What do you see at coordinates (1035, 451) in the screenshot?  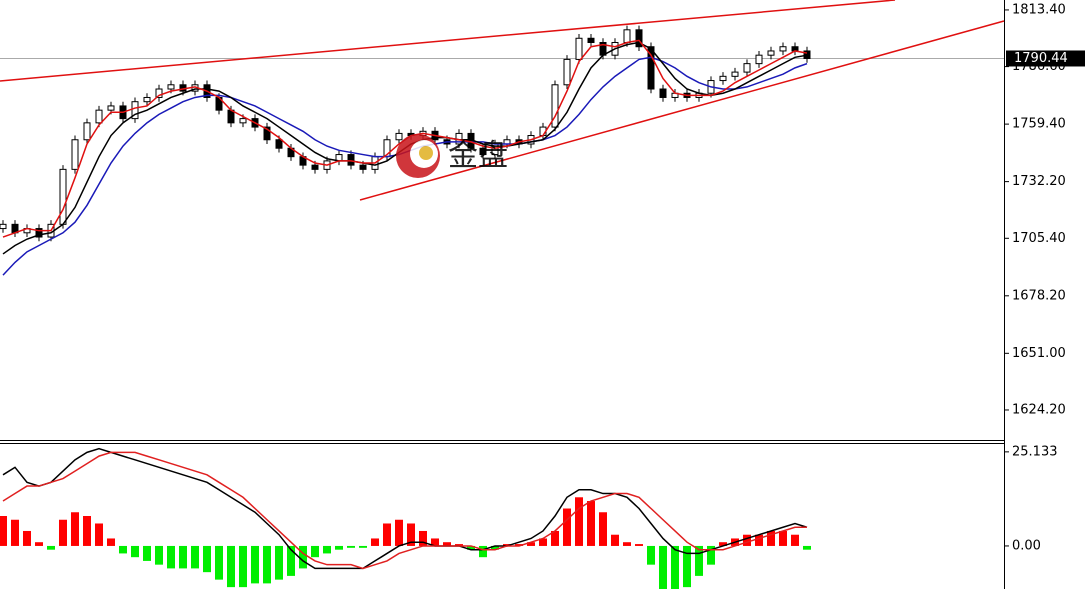 I see `y-tick-label: 25.133` at bounding box center [1035, 451].